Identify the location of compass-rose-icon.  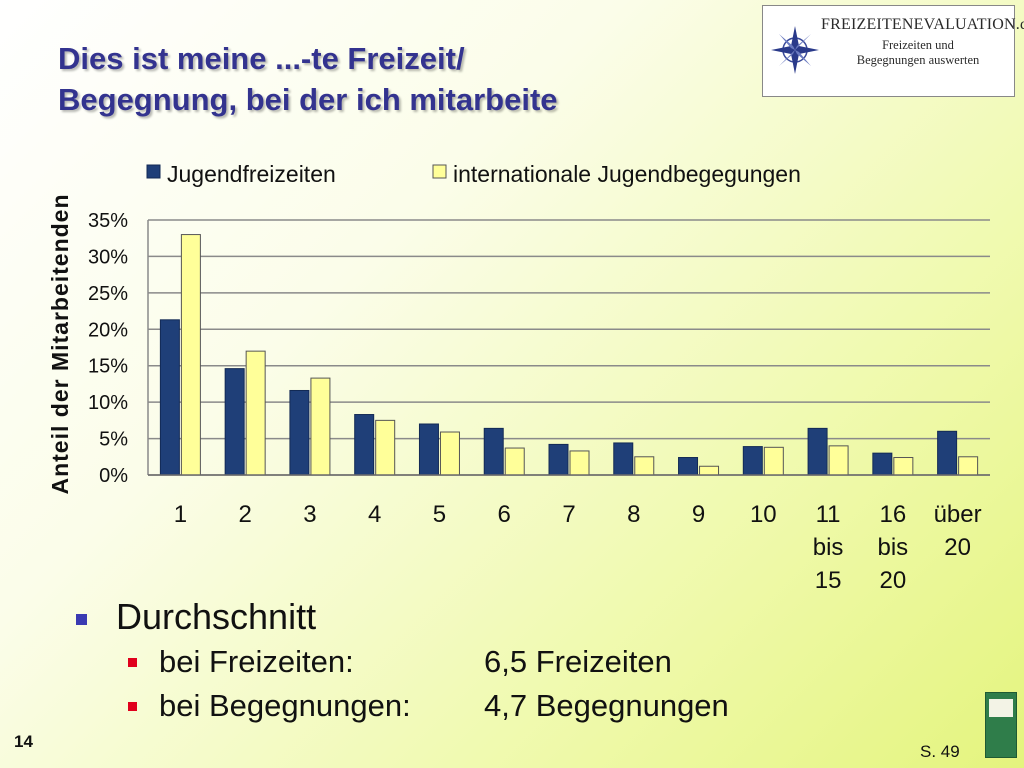
(795, 50).